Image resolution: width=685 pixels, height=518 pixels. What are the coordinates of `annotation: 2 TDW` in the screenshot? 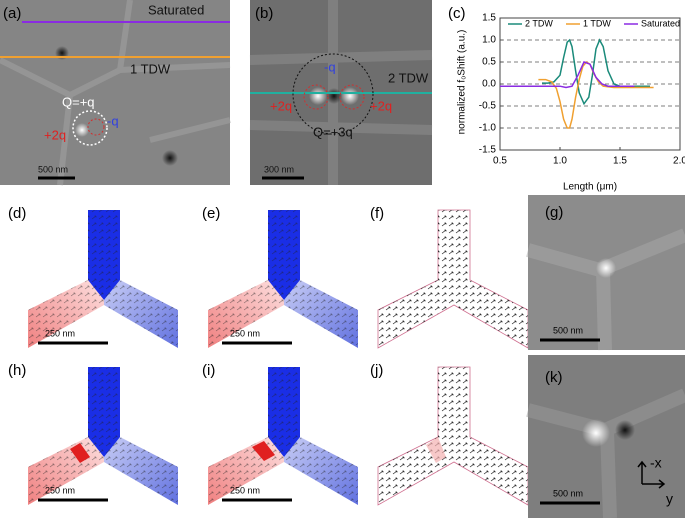 It's located at (408, 77).